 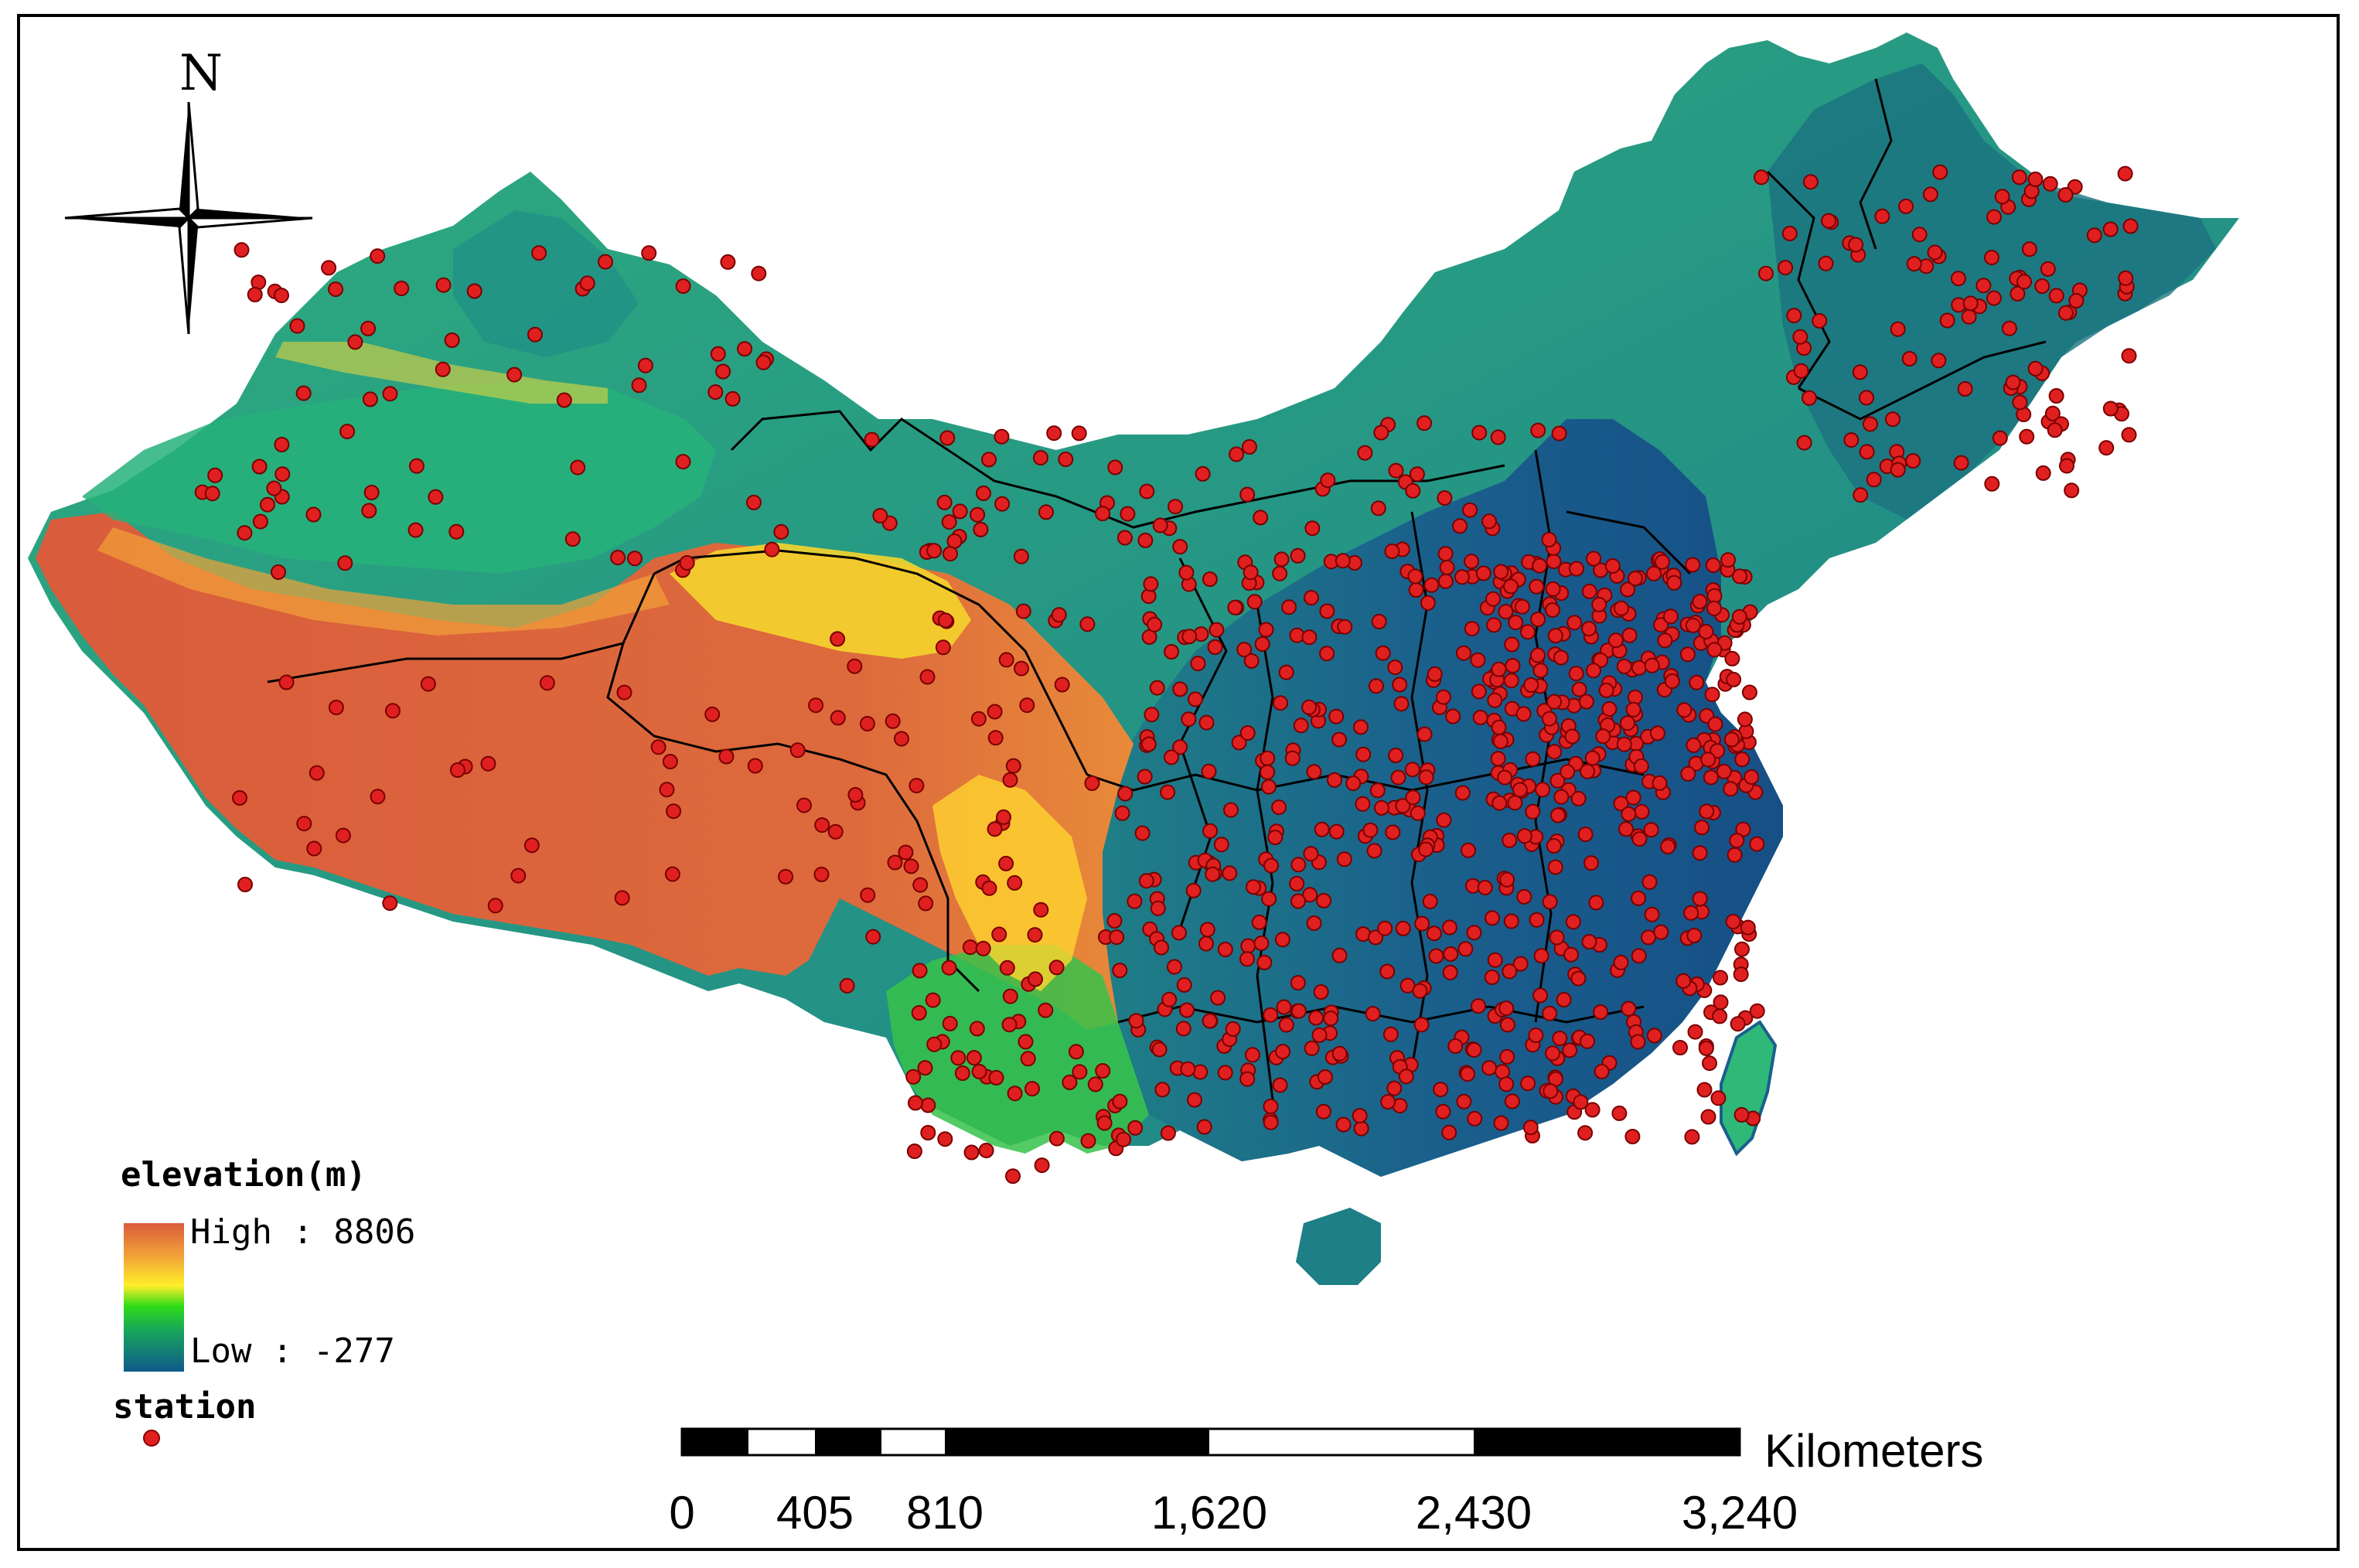 What do you see at coordinates (1473, 1513) in the screenshot?
I see `scale-tick-2430: 2,430` at bounding box center [1473, 1513].